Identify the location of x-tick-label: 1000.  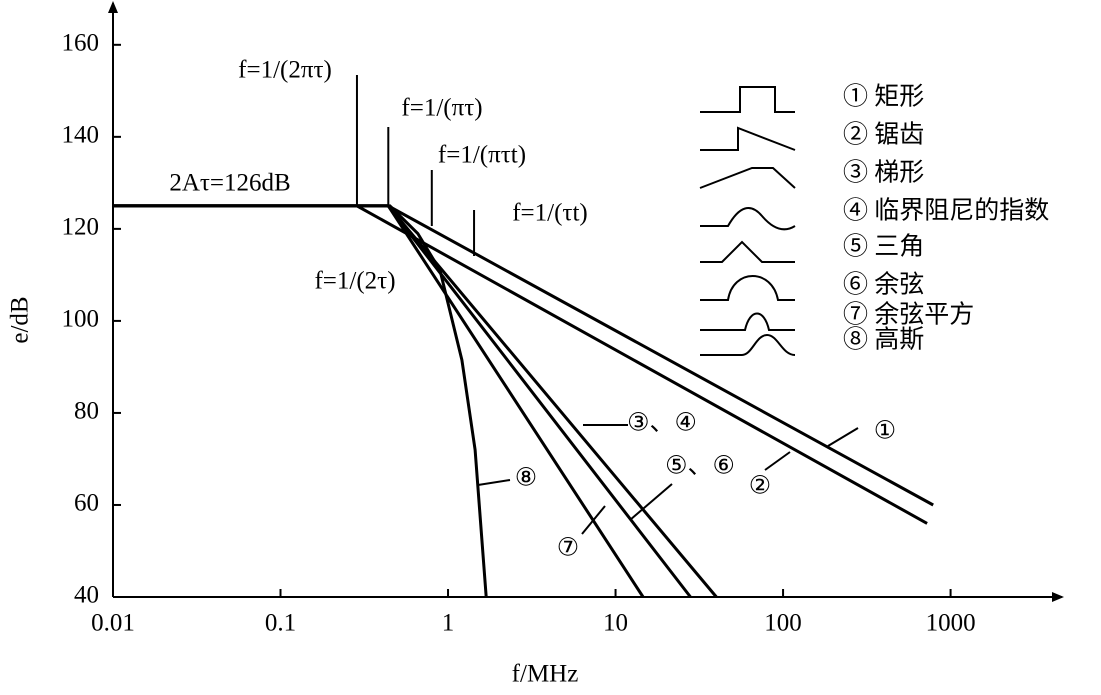
(951, 623).